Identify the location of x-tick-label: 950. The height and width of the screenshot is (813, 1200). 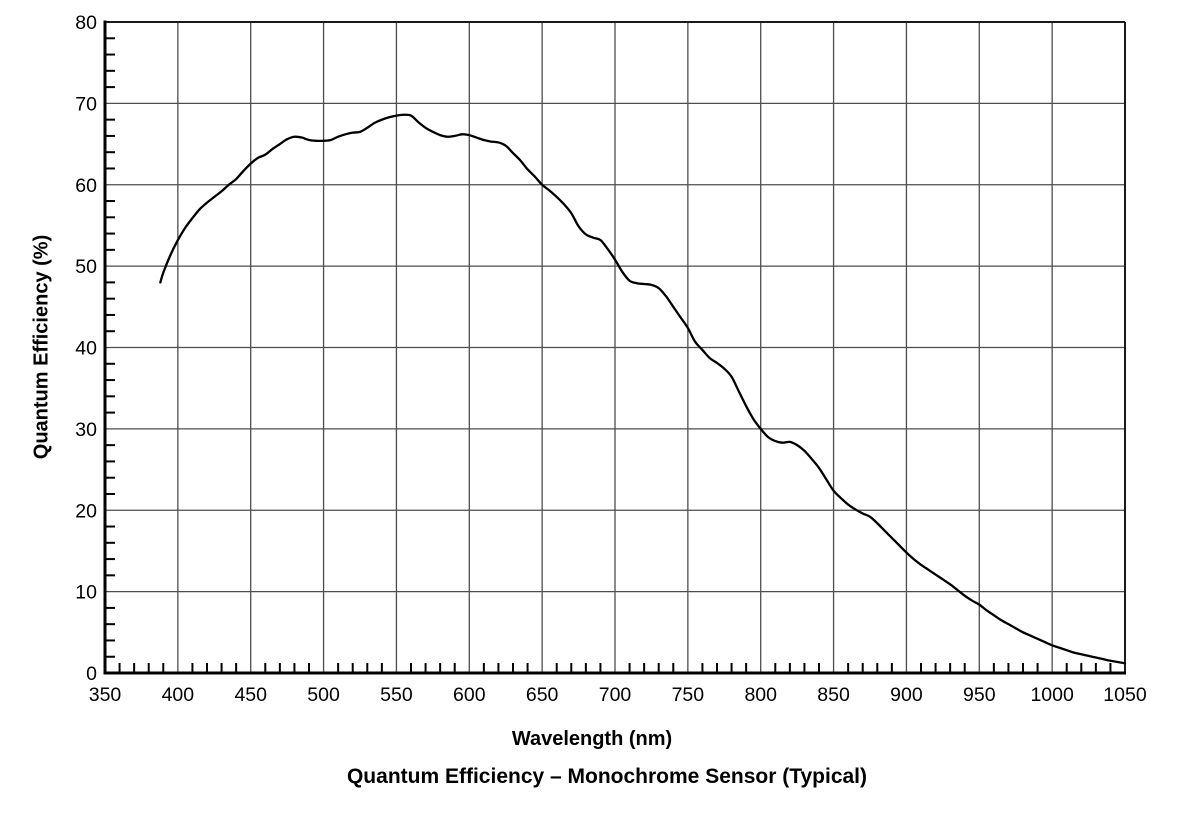
(979, 695).